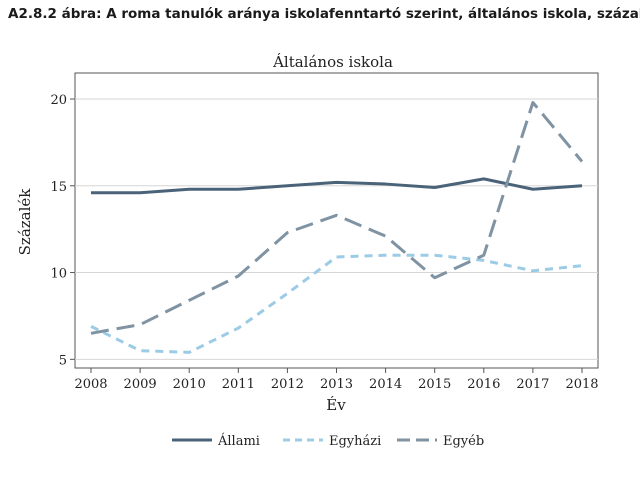  Describe the element at coordinates (140, 384) in the screenshot. I see `x-tick-label: 2009` at that location.